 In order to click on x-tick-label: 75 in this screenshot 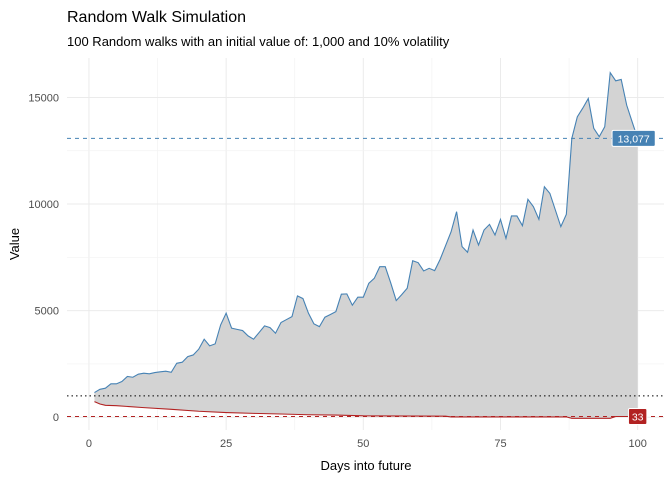, I will do `click(500, 444)`.